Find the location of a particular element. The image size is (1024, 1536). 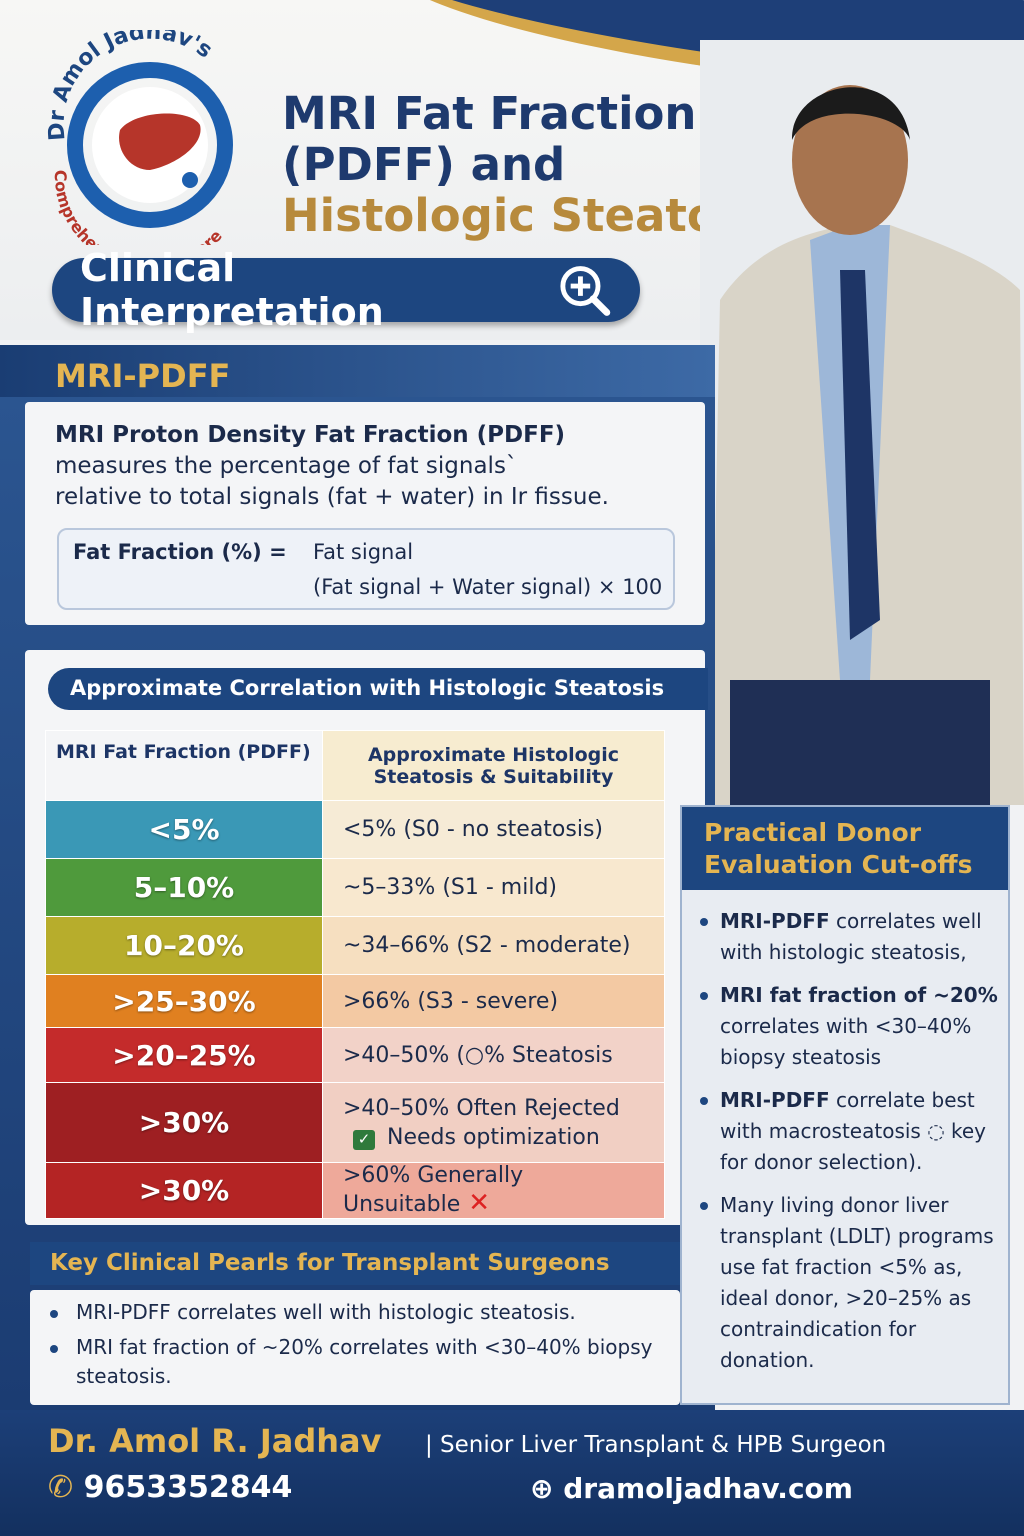

table-row: 5–10% ~5–33% (S1 - mild) is located at coordinates (355, 887).